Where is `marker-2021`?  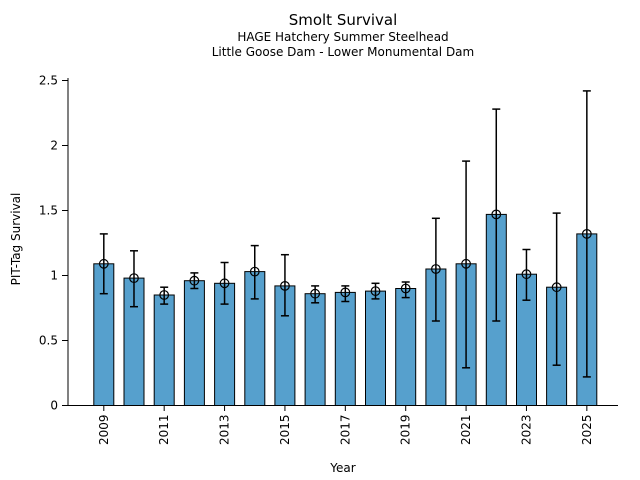 marker-2021 is located at coordinates (466, 263).